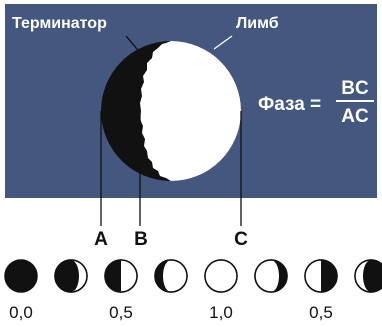  Describe the element at coordinates (289, 104) in the screenshot. I see `formula-lhs: Фаза =` at that location.